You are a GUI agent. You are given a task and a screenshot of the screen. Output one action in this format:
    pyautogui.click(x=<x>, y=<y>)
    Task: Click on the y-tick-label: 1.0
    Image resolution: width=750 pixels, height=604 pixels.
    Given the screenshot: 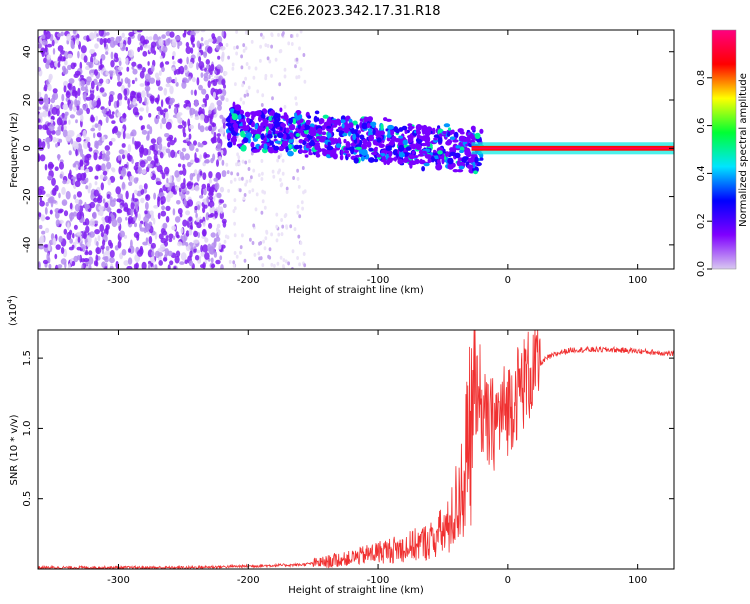 What is the action you would take?
    pyautogui.click(x=27, y=428)
    